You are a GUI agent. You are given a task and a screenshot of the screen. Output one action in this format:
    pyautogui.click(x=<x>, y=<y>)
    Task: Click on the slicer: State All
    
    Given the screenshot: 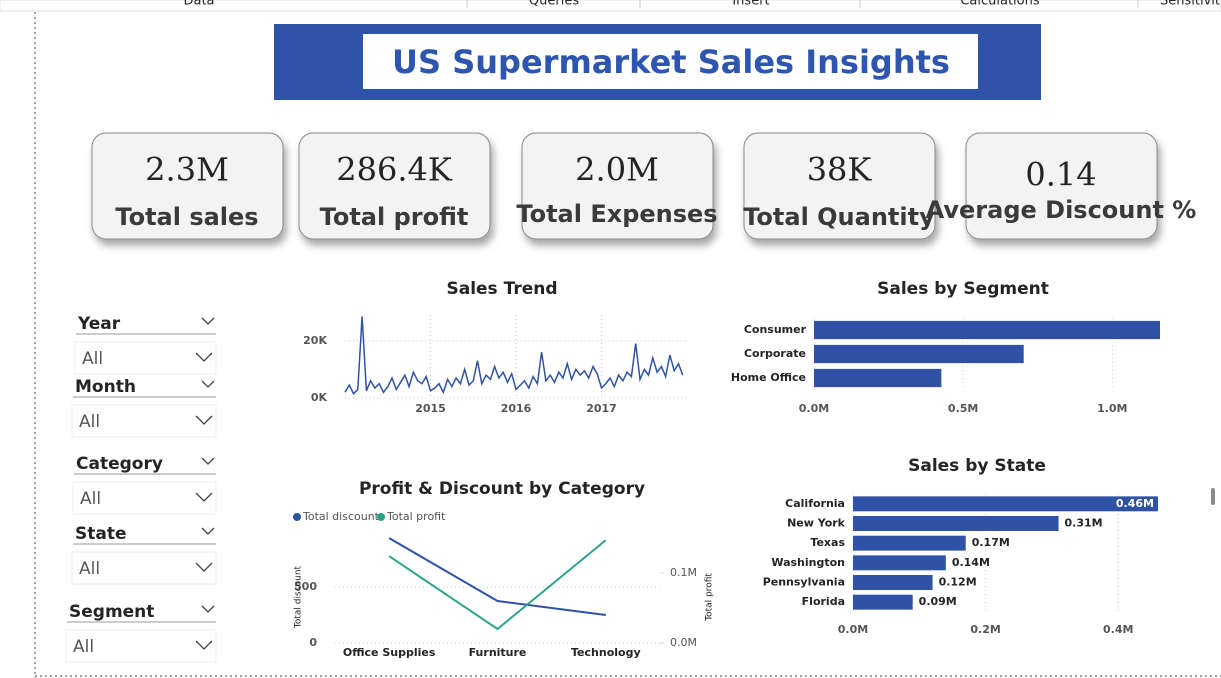 What is the action you would take?
    pyautogui.click(x=144, y=554)
    